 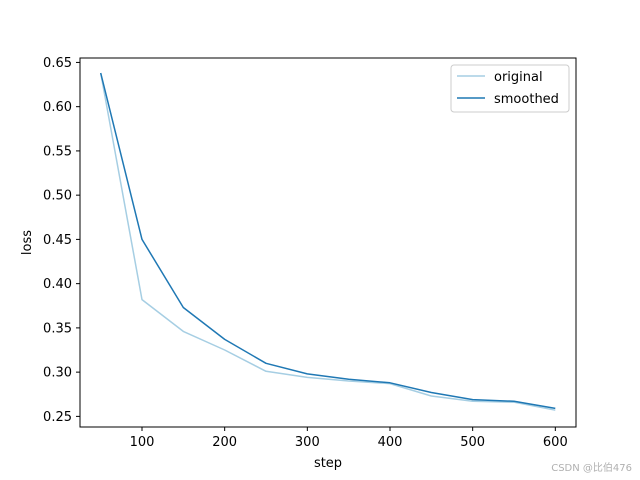 What do you see at coordinates (224, 442) in the screenshot?
I see `x-tick-label: 200` at bounding box center [224, 442].